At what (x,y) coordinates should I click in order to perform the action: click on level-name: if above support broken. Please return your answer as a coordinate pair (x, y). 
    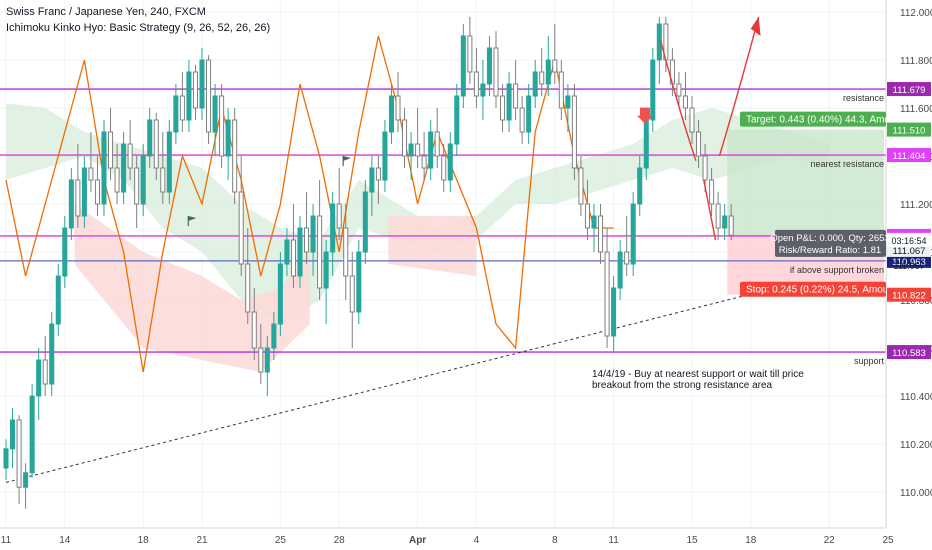
    Looking at the image, I should click on (837, 270).